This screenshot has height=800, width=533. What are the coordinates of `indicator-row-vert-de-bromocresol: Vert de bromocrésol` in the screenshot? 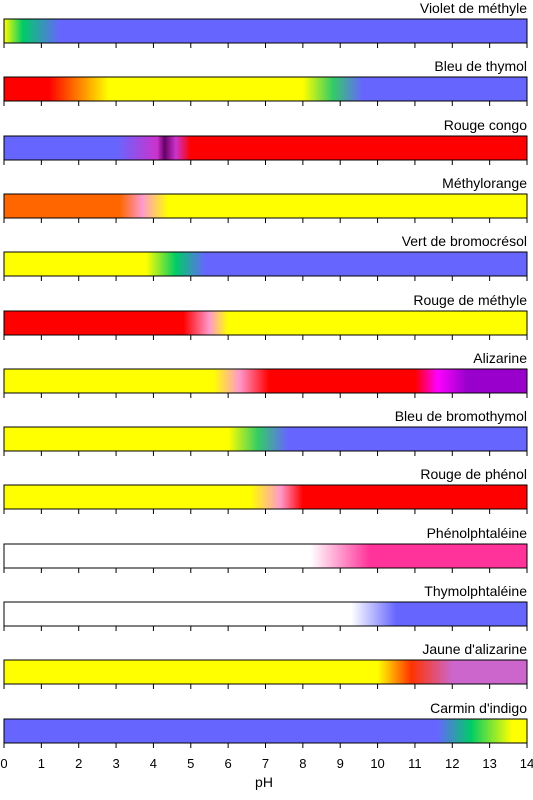 It's located at (265, 257).